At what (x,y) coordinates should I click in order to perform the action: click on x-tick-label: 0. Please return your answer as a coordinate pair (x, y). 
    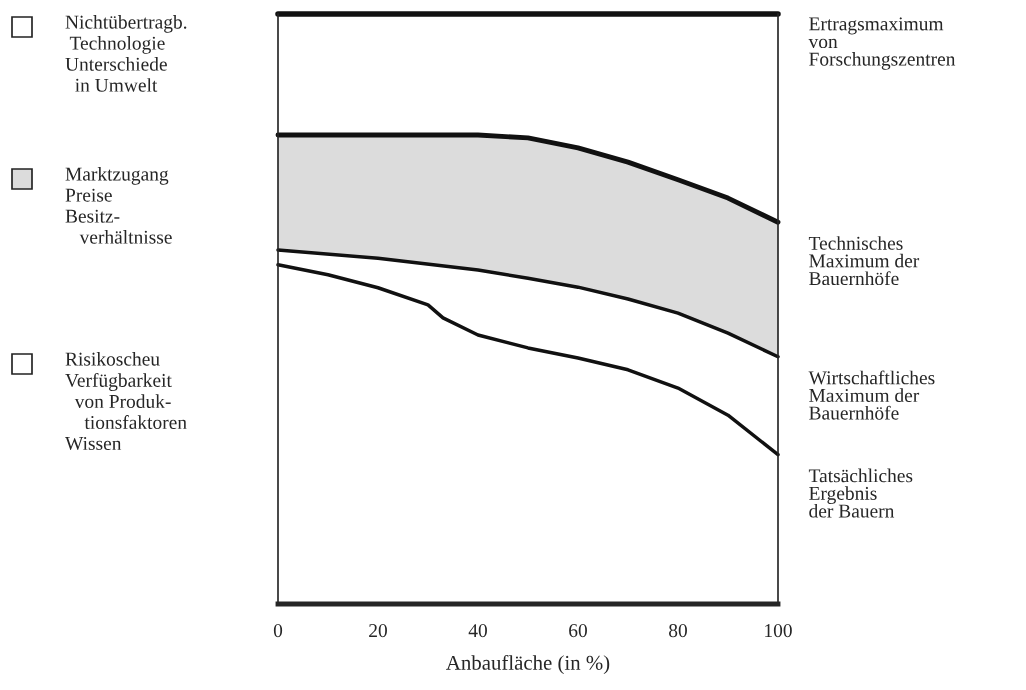
    Looking at the image, I should click on (278, 631).